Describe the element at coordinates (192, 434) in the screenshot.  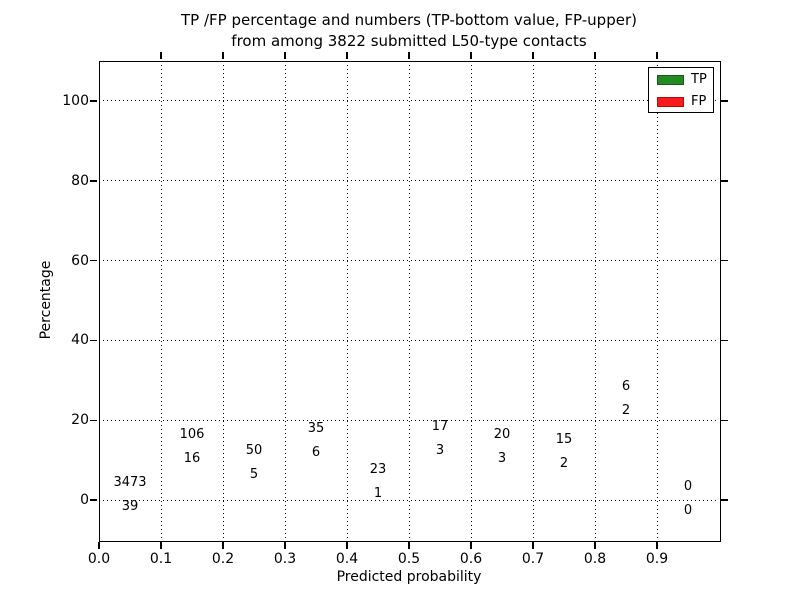
I see `fp-count-label: 106` at that location.